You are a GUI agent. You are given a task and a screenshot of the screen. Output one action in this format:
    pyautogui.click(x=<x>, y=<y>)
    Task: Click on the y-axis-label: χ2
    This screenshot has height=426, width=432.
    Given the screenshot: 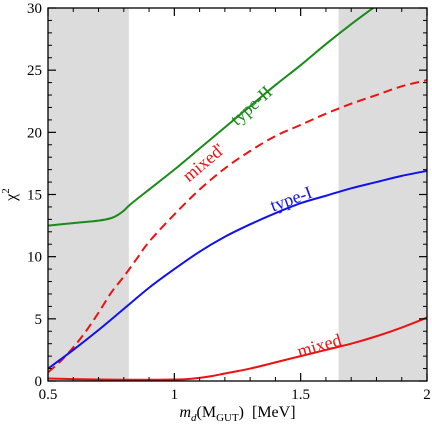 What is the action you would take?
    pyautogui.click(x=10, y=195)
    